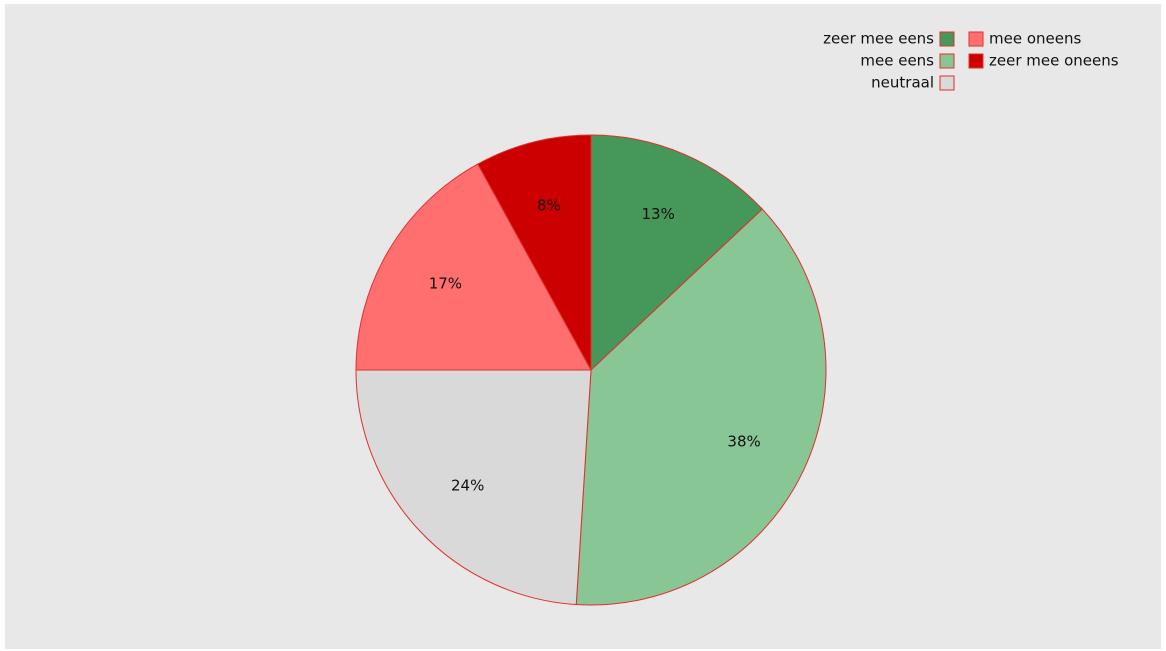  I want to click on legend-label-mee-eens: mee eens, so click(897, 61).